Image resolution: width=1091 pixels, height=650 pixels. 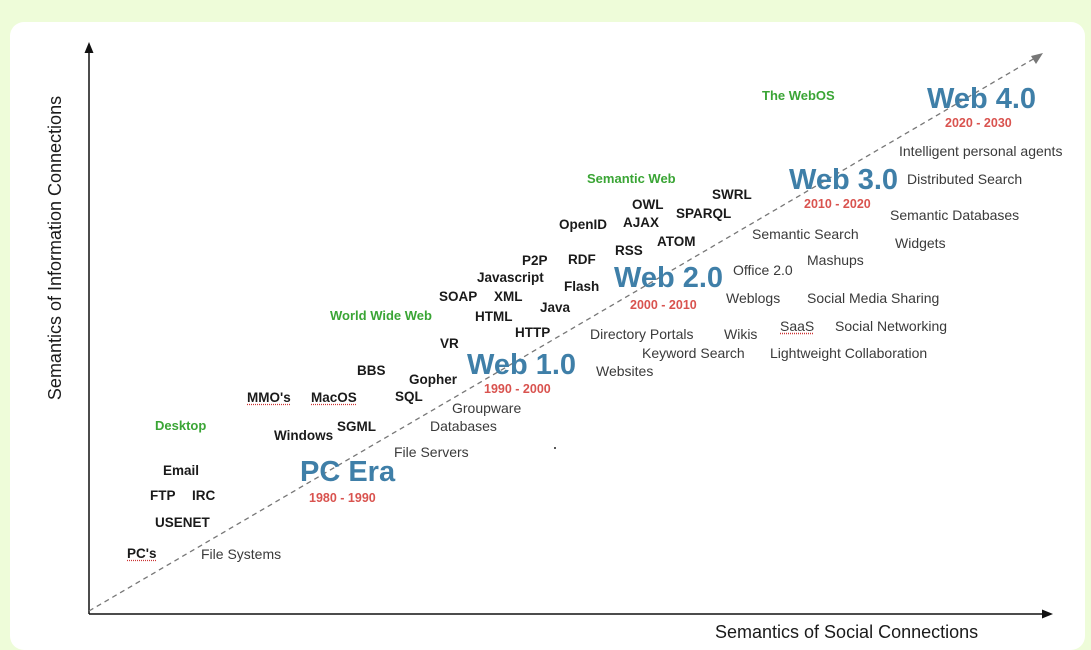 What do you see at coordinates (304, 435) in the screenshot?
I see `tech-windows: Windows` at bounding box center [304, 435].